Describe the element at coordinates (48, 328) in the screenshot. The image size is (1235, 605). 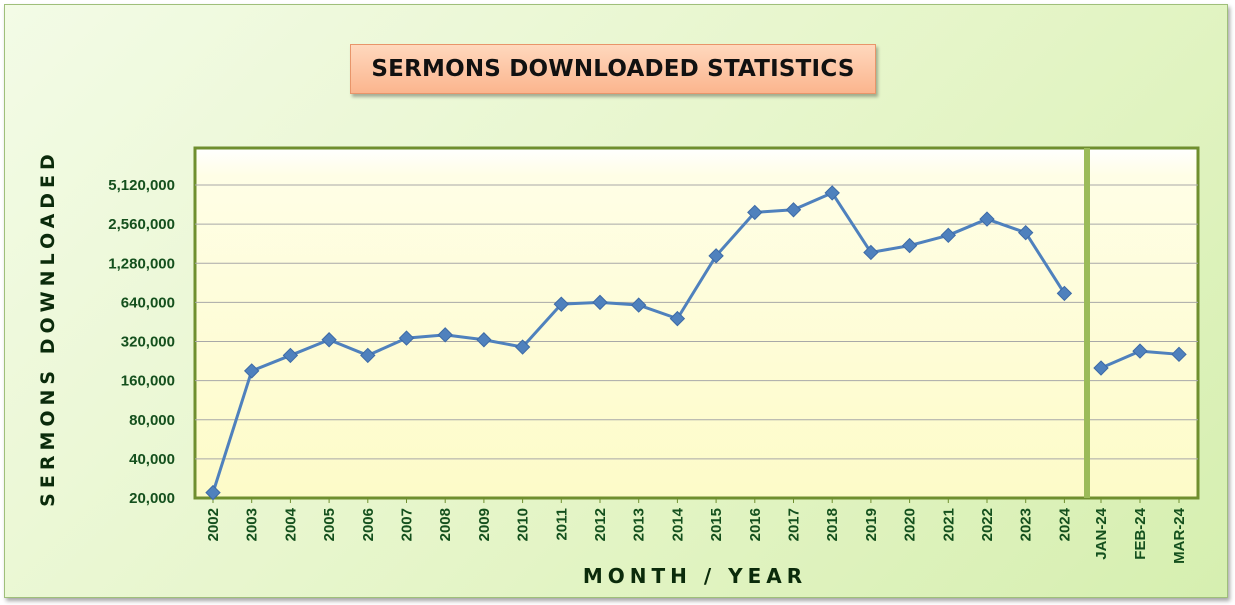
I see `y-axis-label: SERMONS DOWNLOADED` at that location.